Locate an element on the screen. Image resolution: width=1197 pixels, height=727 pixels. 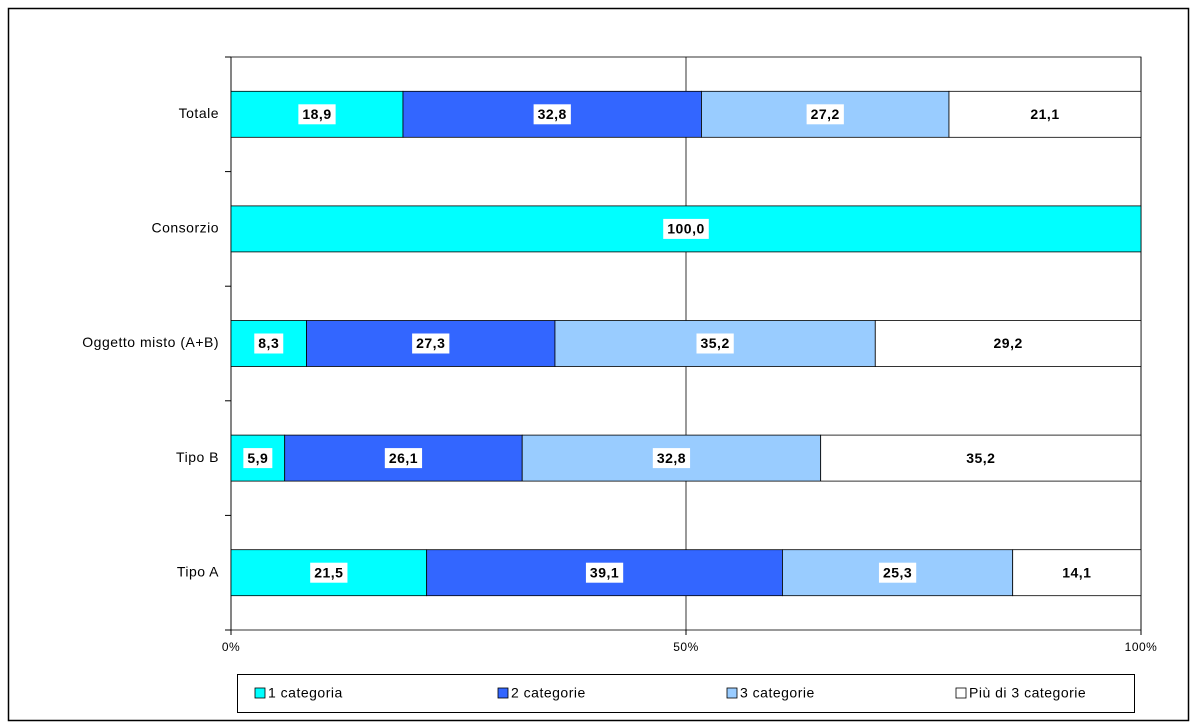
y-tick-label: Consorzio is located at coordinates (185, 228).